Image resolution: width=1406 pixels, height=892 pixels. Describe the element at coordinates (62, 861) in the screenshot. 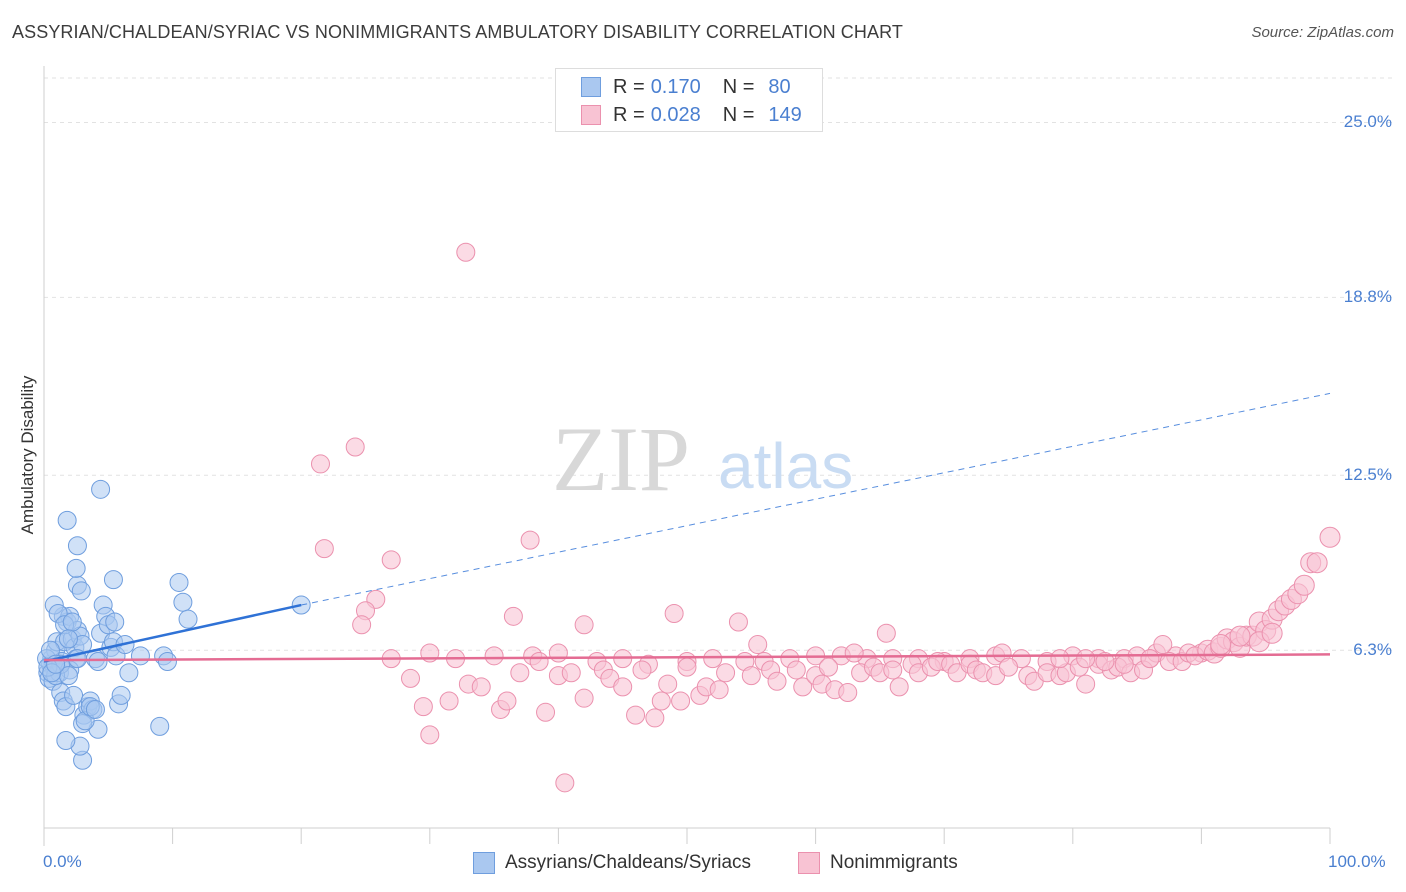

I see `x-tick-min: 0.0%` at that location.